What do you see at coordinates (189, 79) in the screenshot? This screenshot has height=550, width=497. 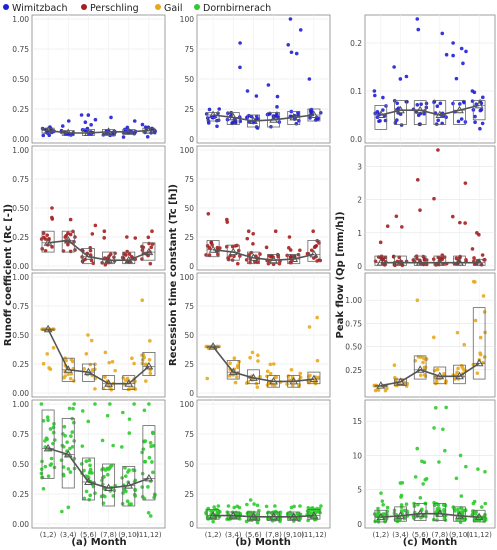 I see `y-tick-label: 50` at bounding box center [189, 79].